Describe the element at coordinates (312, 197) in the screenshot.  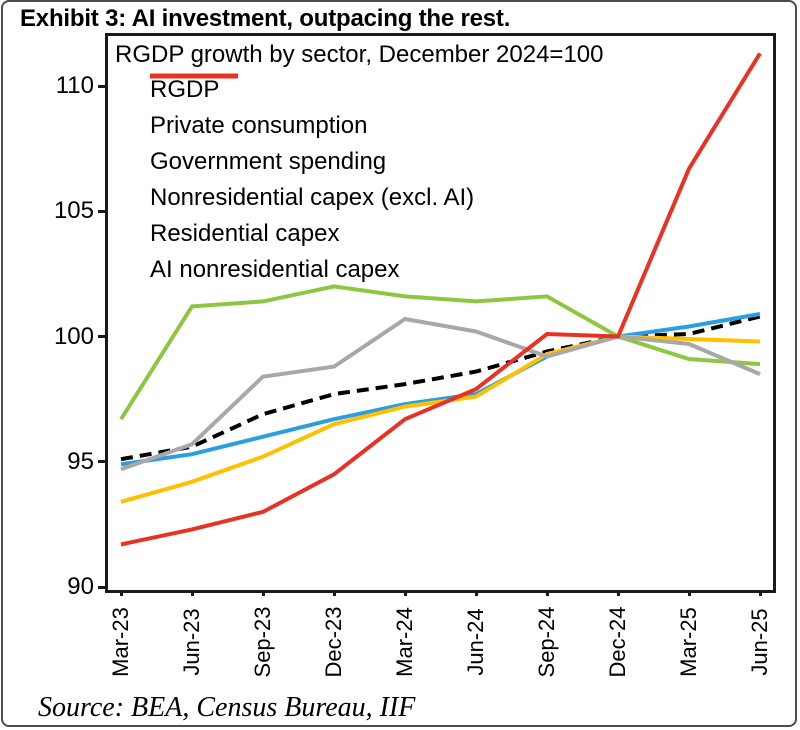
I see `legend-label-3: Nonresidential capex (excl. AI)` at that location.